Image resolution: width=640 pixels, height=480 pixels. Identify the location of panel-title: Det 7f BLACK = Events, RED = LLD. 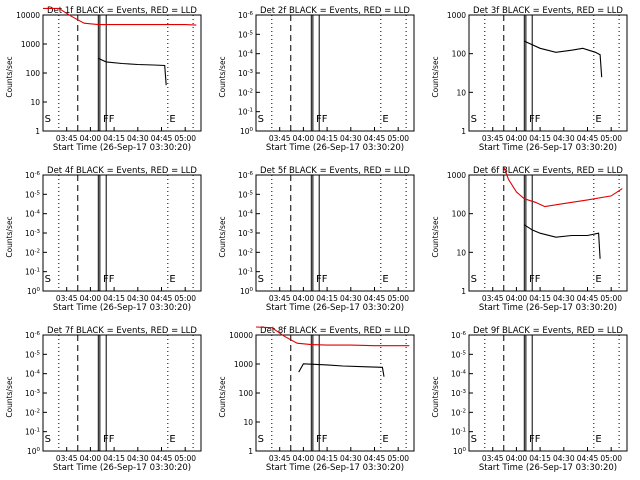
(122, 331).